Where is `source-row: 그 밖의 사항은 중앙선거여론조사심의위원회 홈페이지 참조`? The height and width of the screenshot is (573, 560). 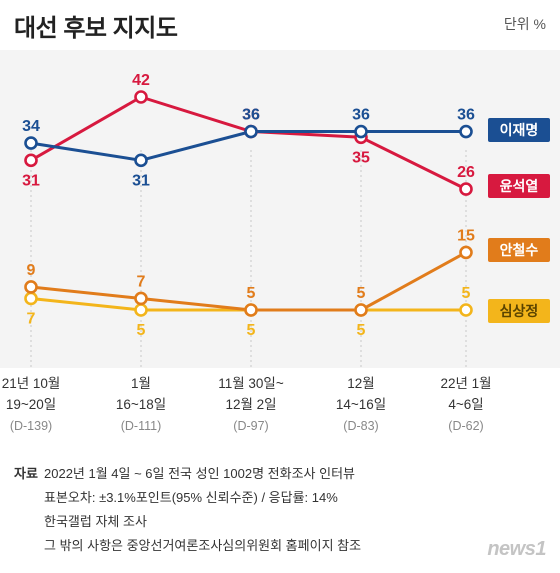 source-row: 그 밖의 사항은 중앙선거여론조사심의위원회 홈페이지 참조 is located at coordinates (284, 546).